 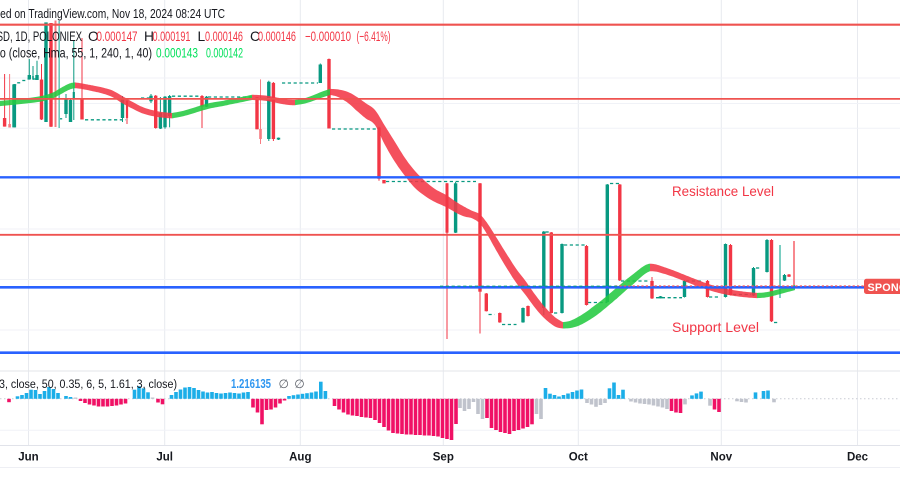 I want to click on svg-text: Resistance Level, so click(x=723, y=191).